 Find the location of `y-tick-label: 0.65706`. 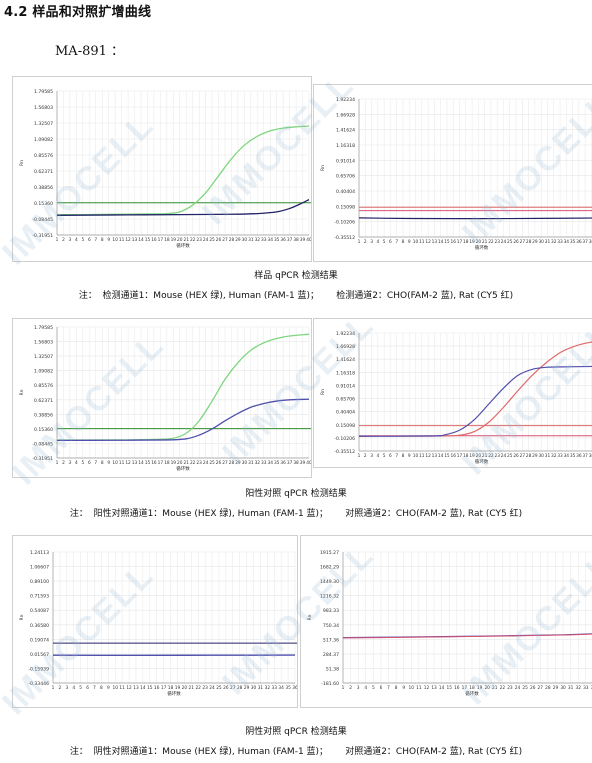

y-tick-label: 0.65706 is located at coordinates (345, 177).